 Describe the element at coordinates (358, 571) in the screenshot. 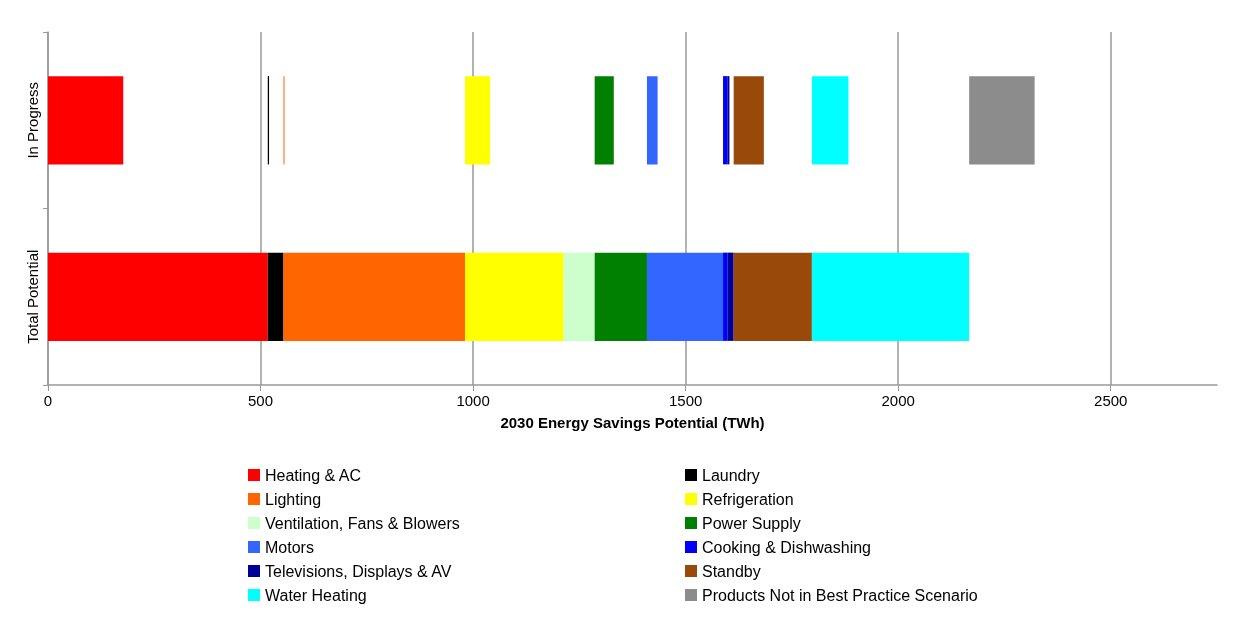

I see `legend-label: Televisions, Displays & AV` at that location.